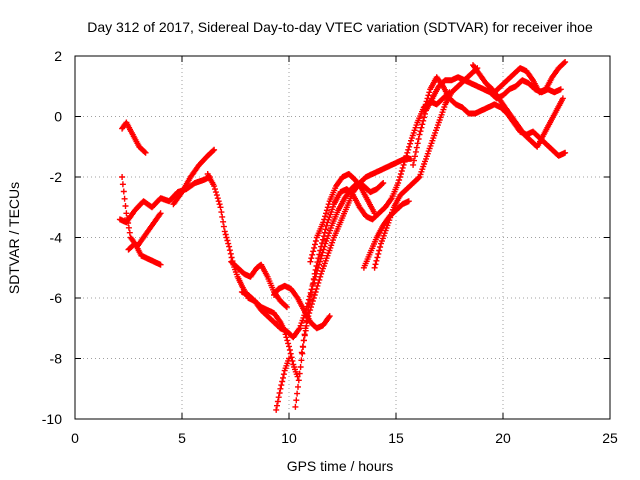 The width and height of the screenshot is (640, 480). What do you see at coordinates (182, 438) in the screenshot?
I see `x-tick-label: 5` at bounding box center [182, 438].